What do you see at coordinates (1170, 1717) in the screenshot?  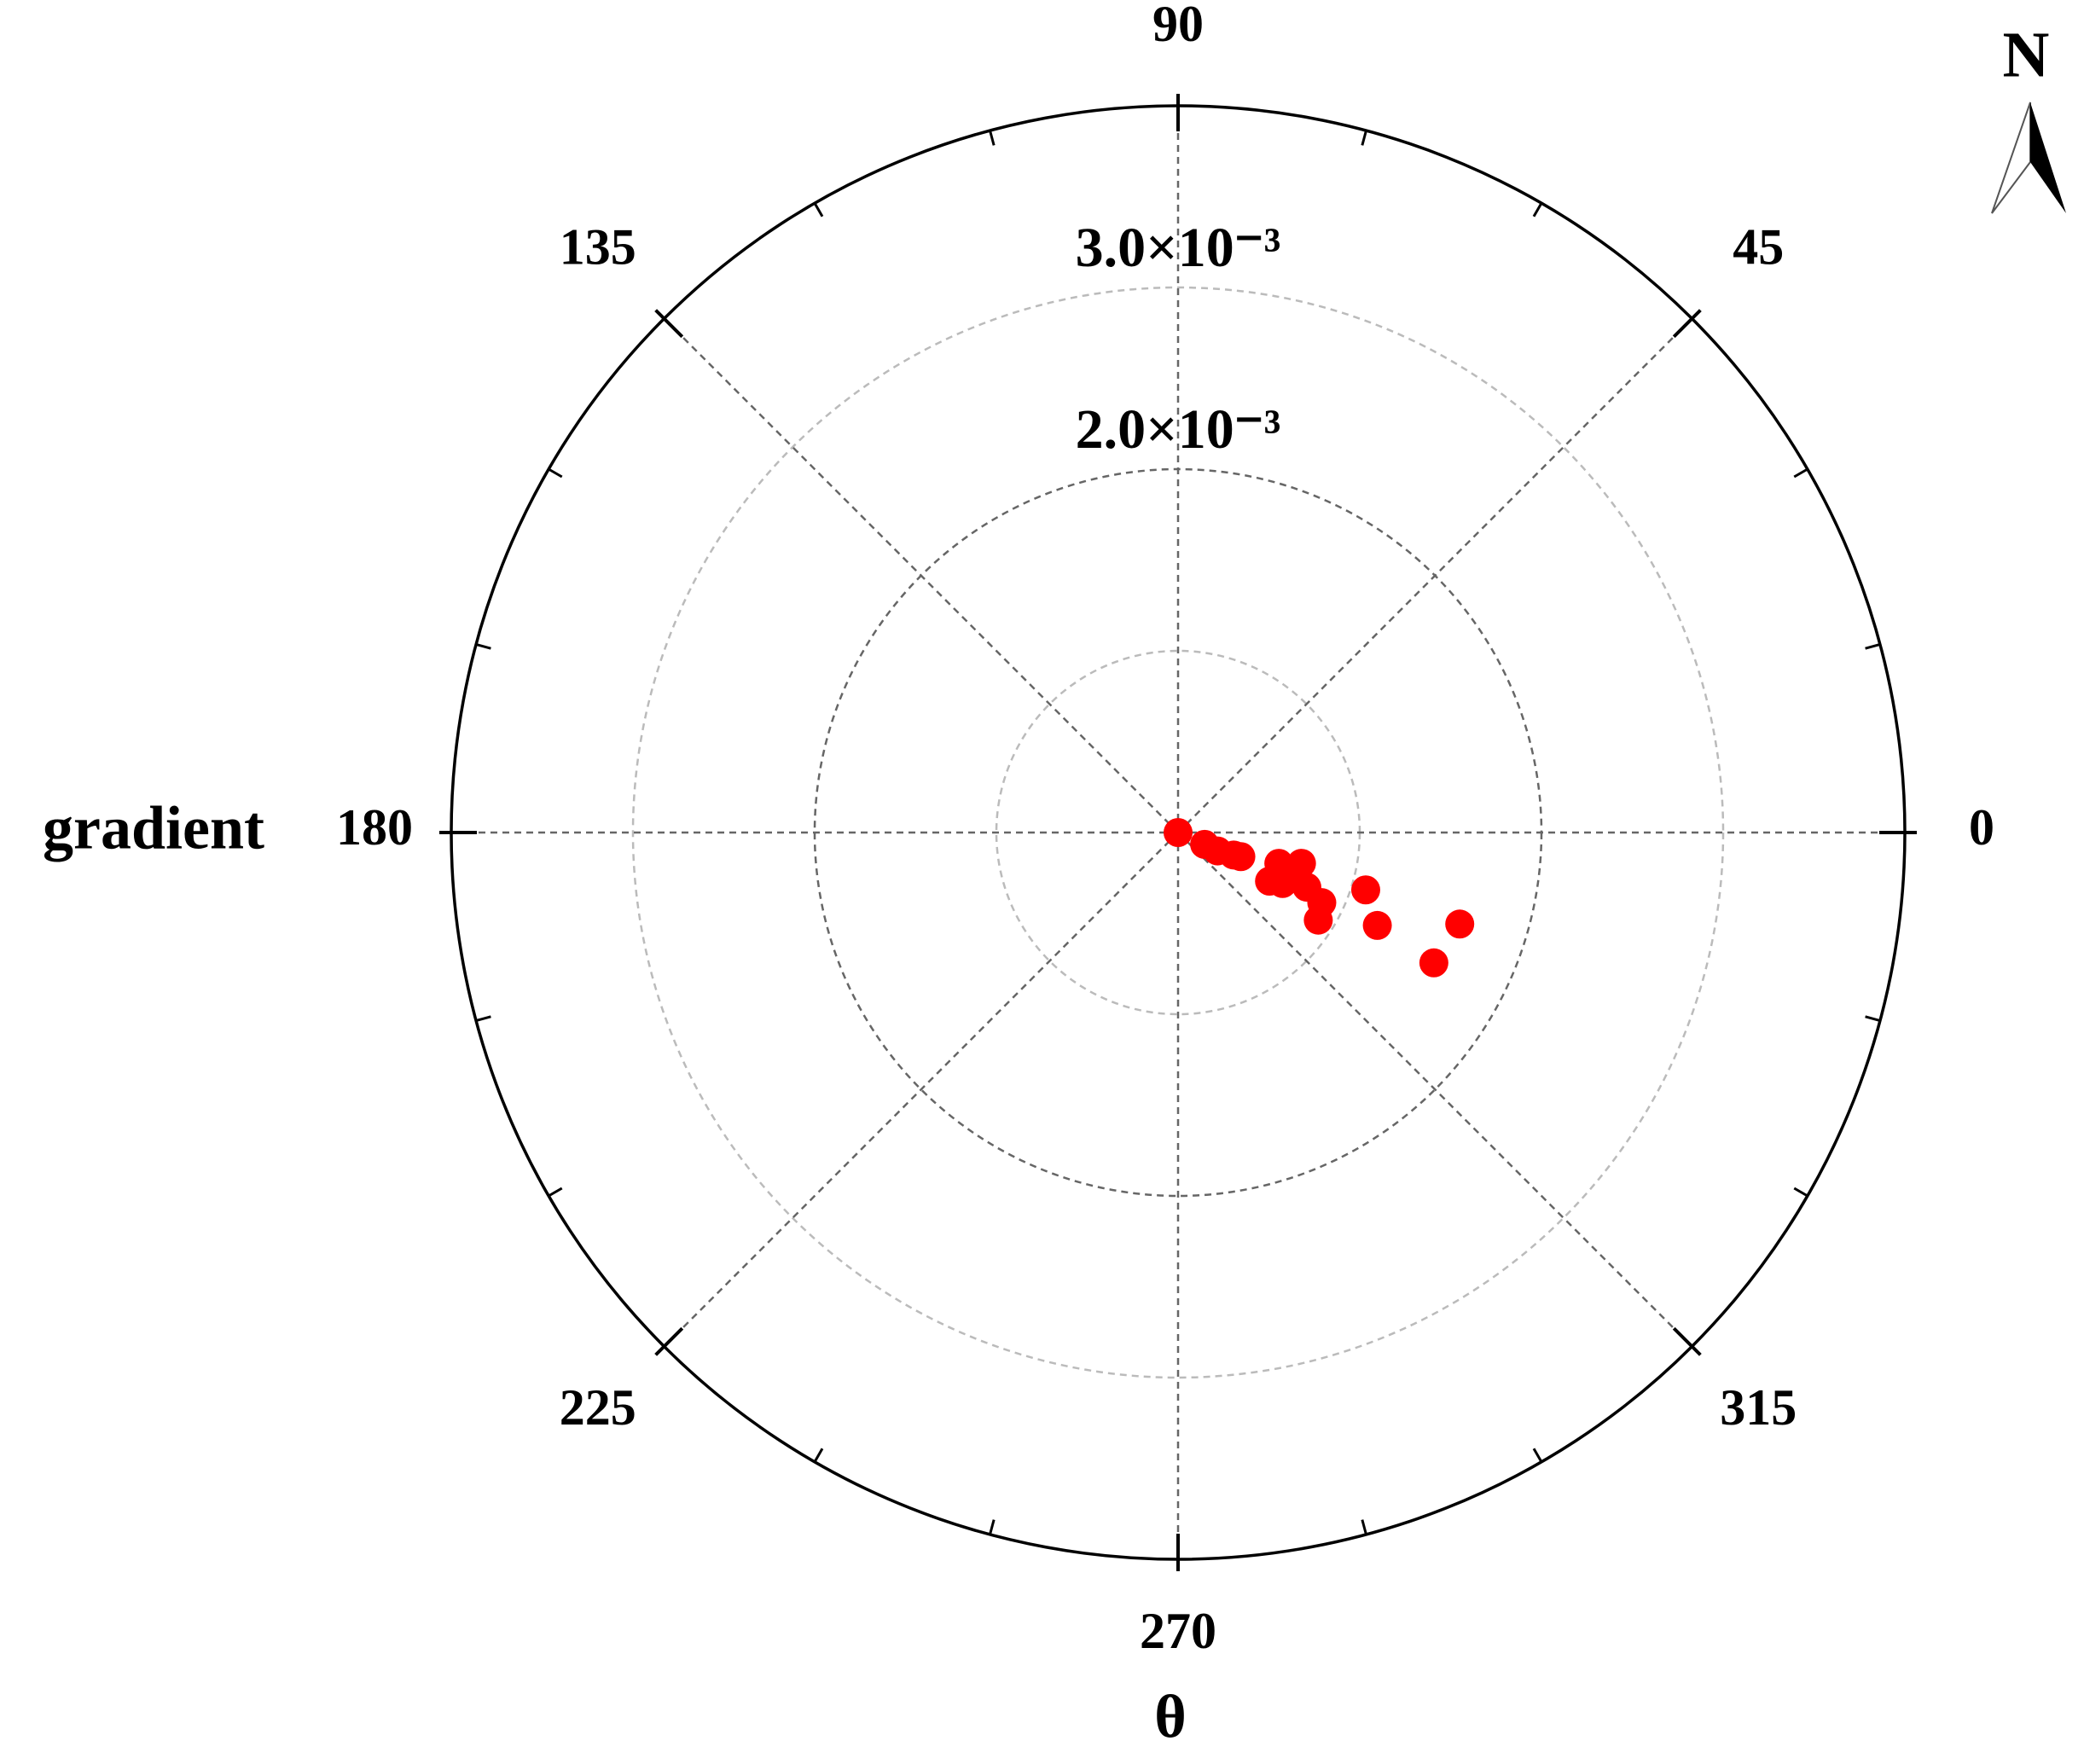 I see `theta-axis-label: θ` at bounding box center [1170, 1717].